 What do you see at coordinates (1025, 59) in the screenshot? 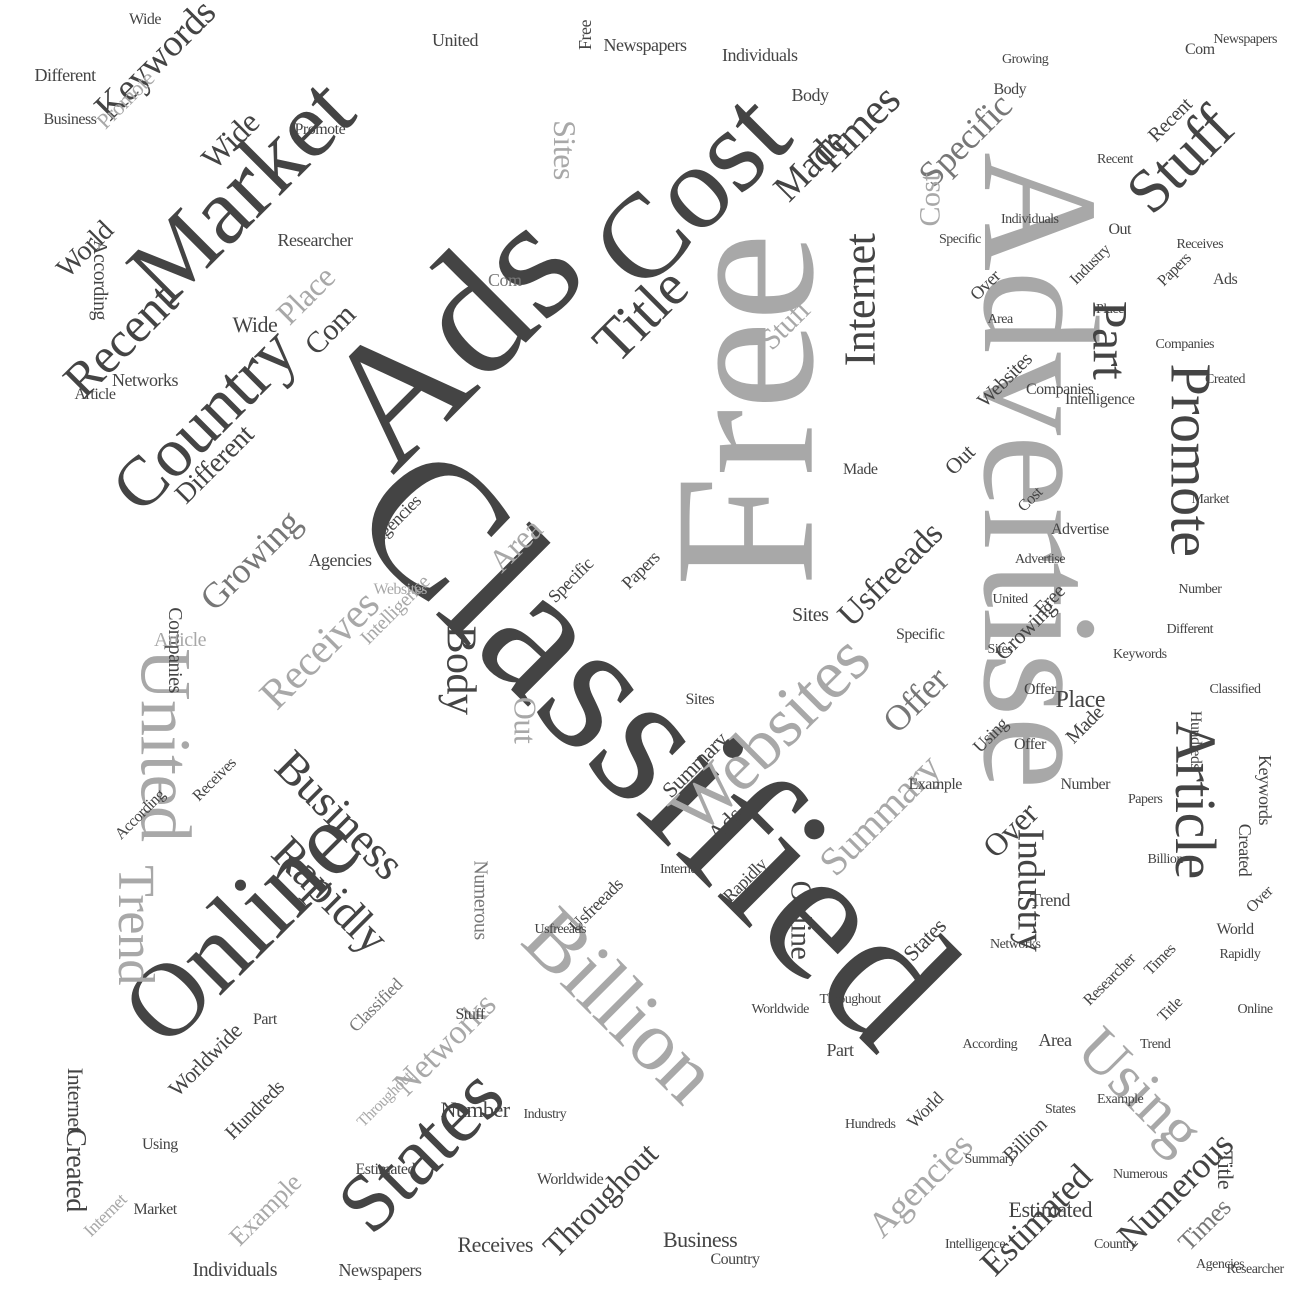
I see `cloud-word: Growing` at bounding box center [1025, 59].